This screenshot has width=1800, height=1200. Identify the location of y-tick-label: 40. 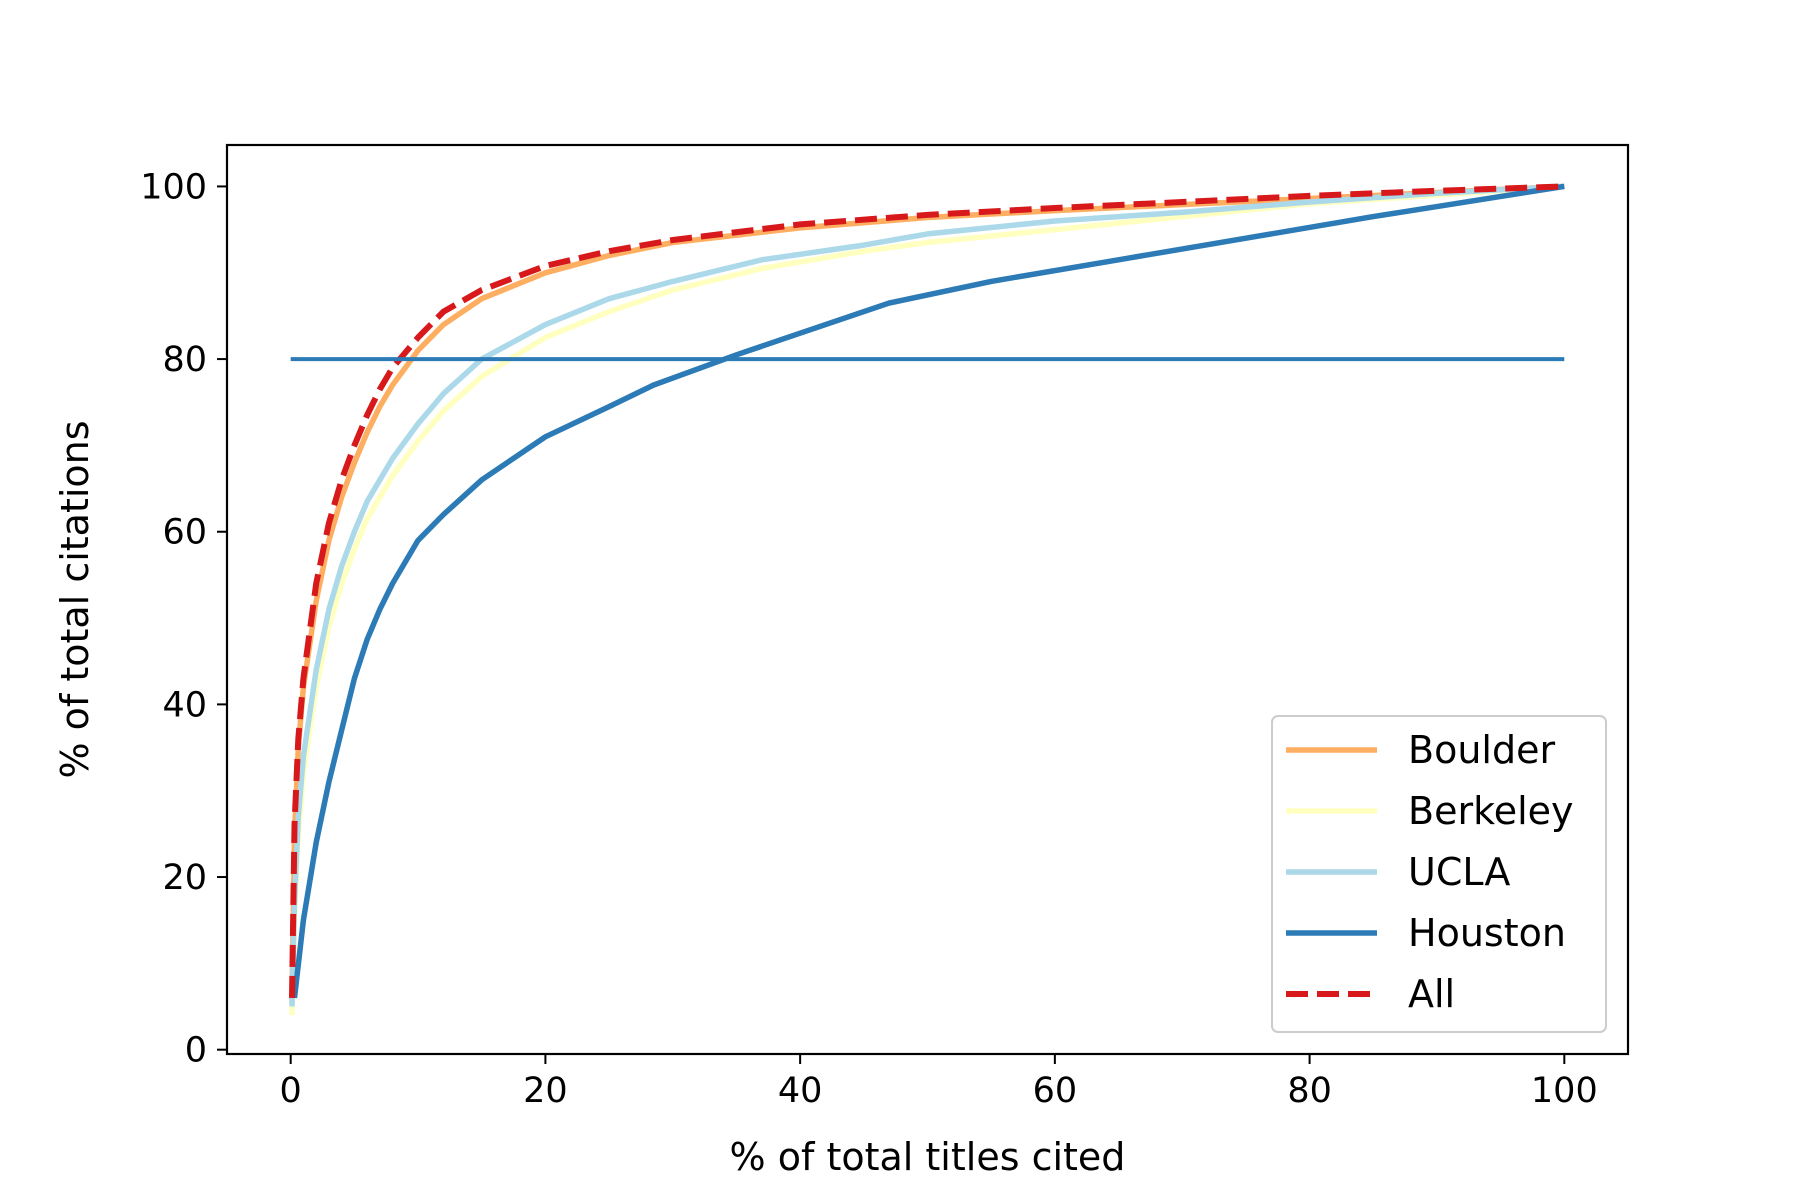
(184, 705).